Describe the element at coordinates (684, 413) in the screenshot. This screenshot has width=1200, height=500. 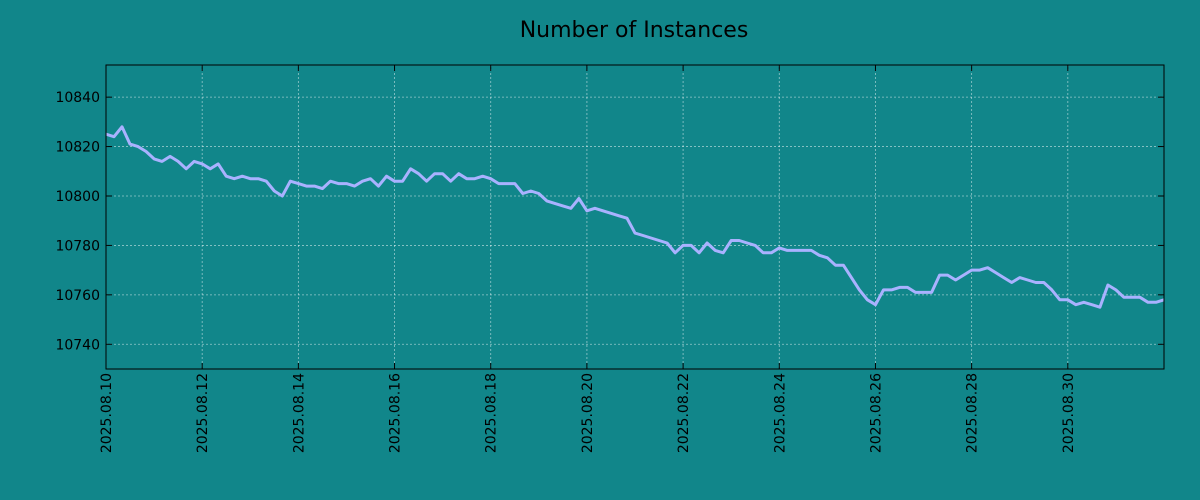
I see `x-tick-label: 2025.08.22` at that location.